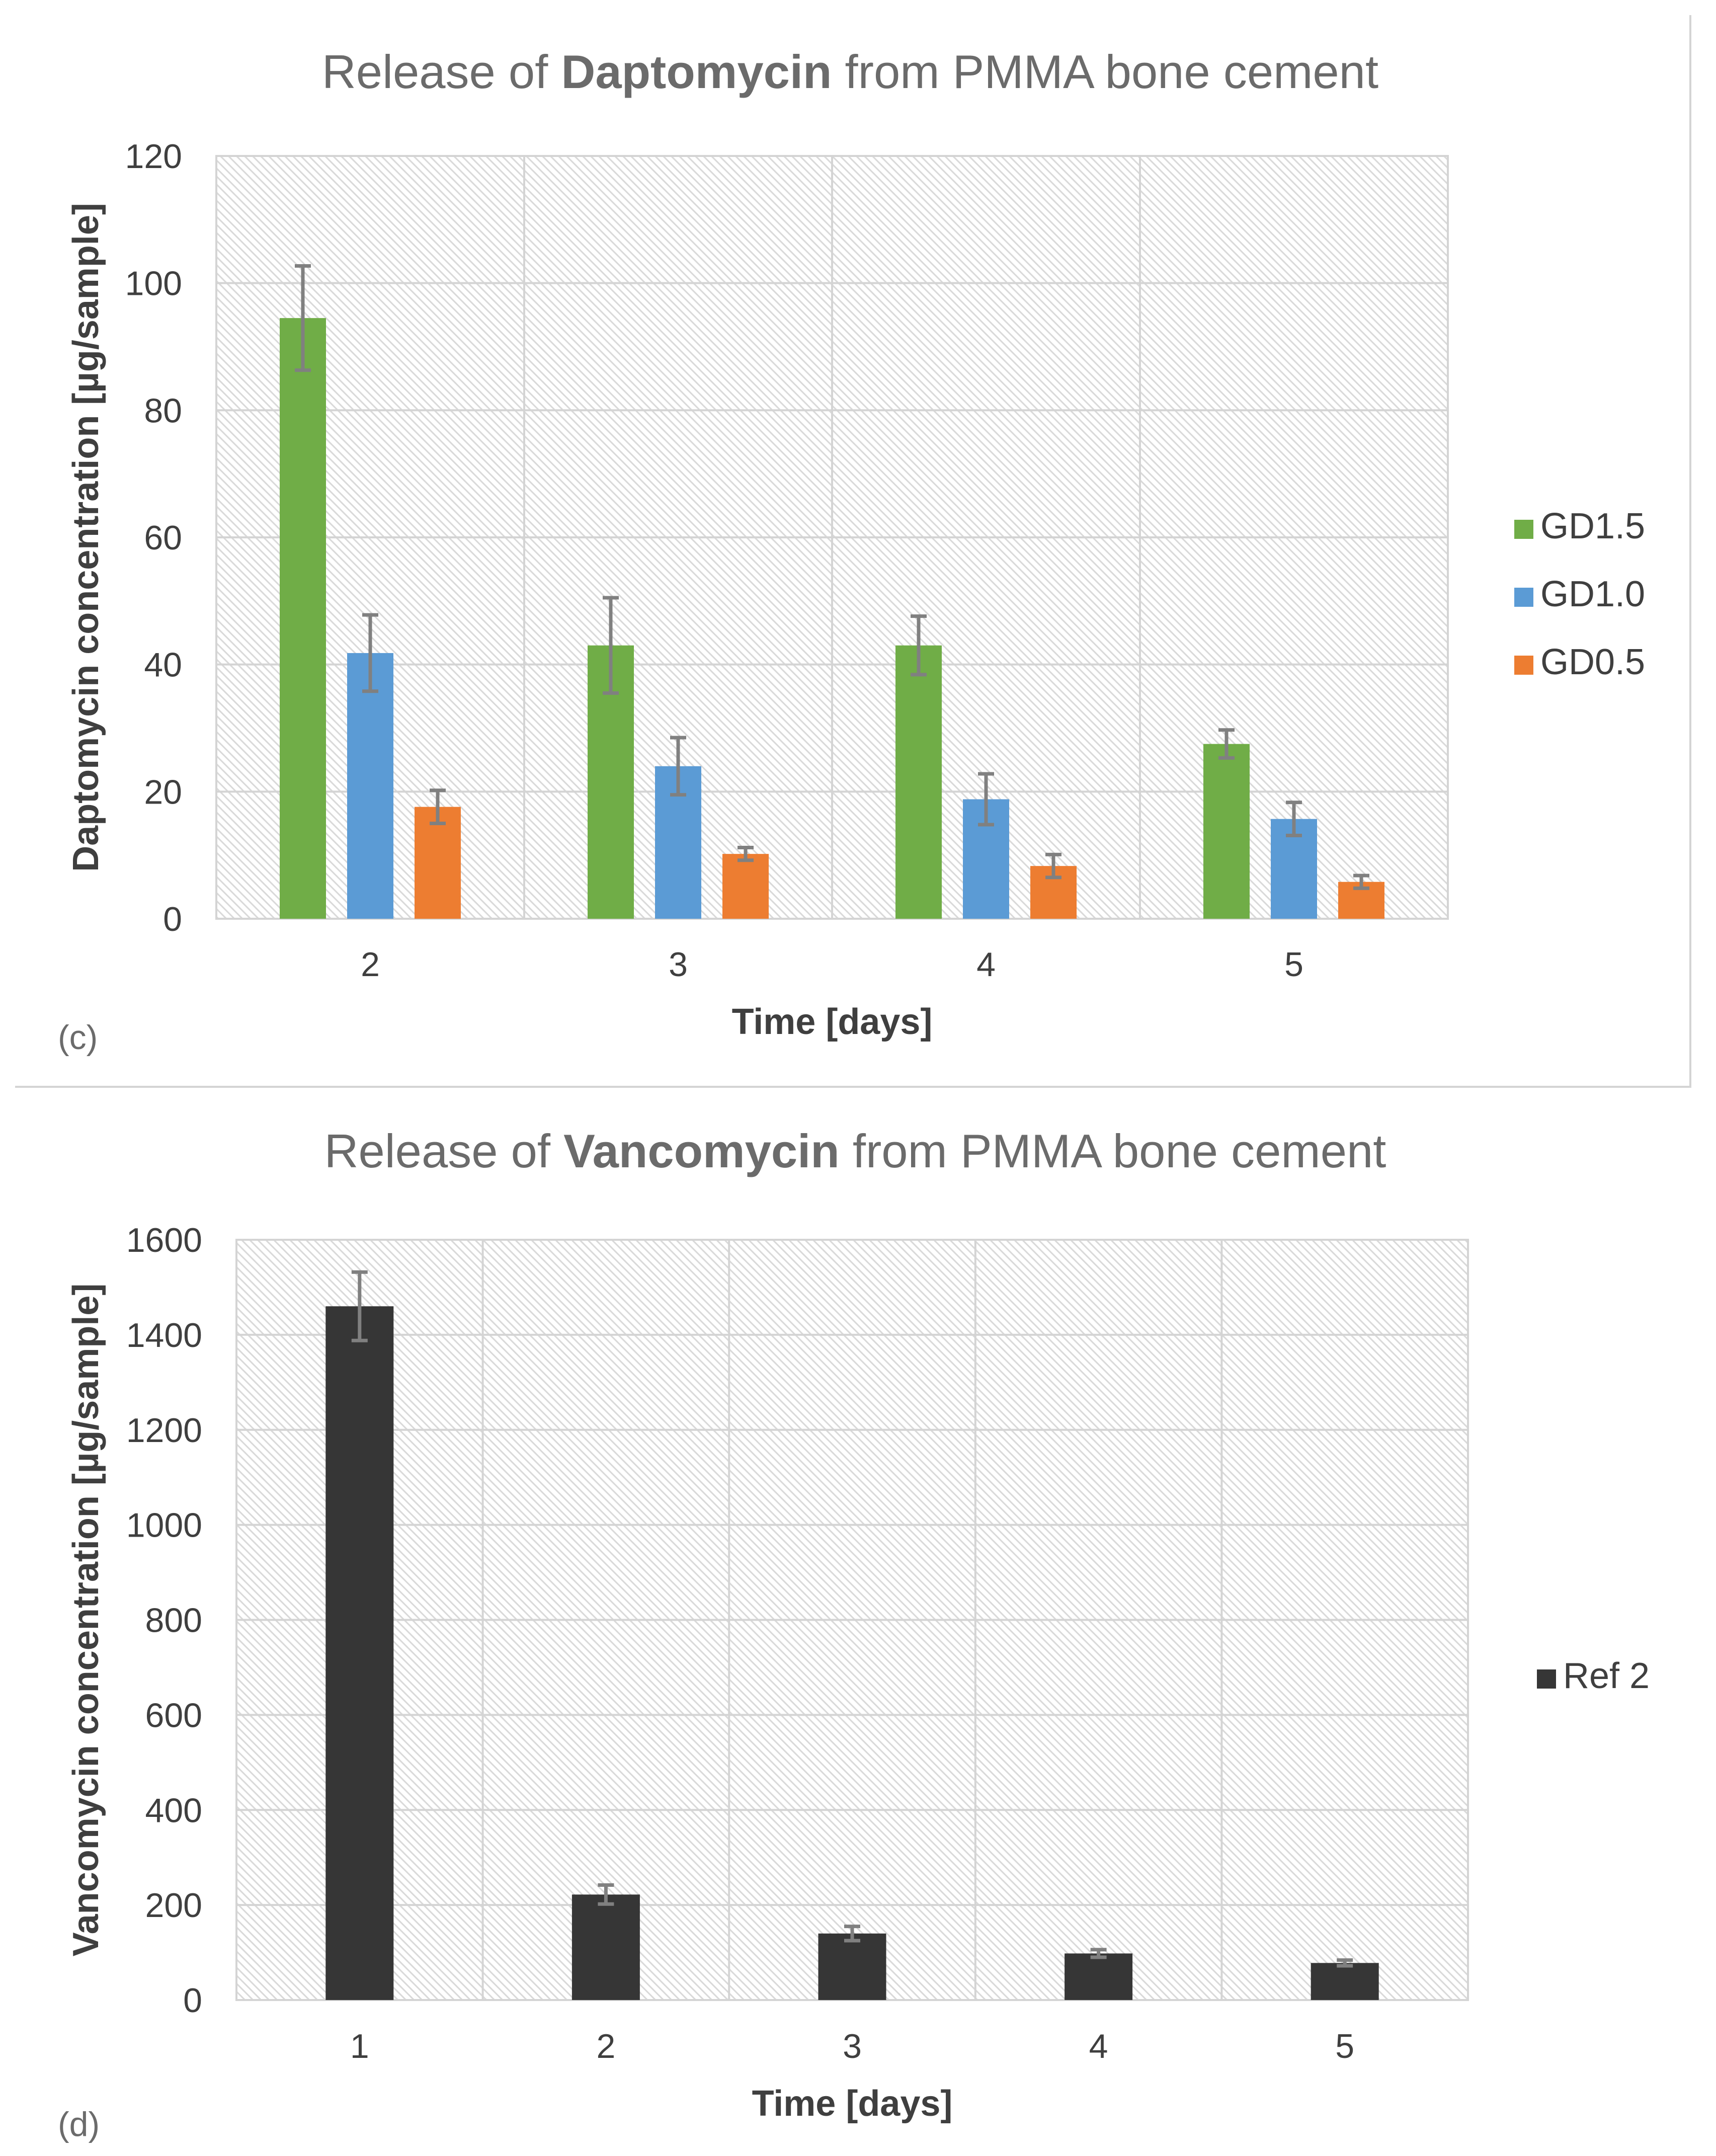 The width and height of the screenshot is (1716, 2156). What do you see at coordinates (1606, 1676) in the screenshot?
I see `legend-label: Ref 2` at bounding box center [1606, 1676].